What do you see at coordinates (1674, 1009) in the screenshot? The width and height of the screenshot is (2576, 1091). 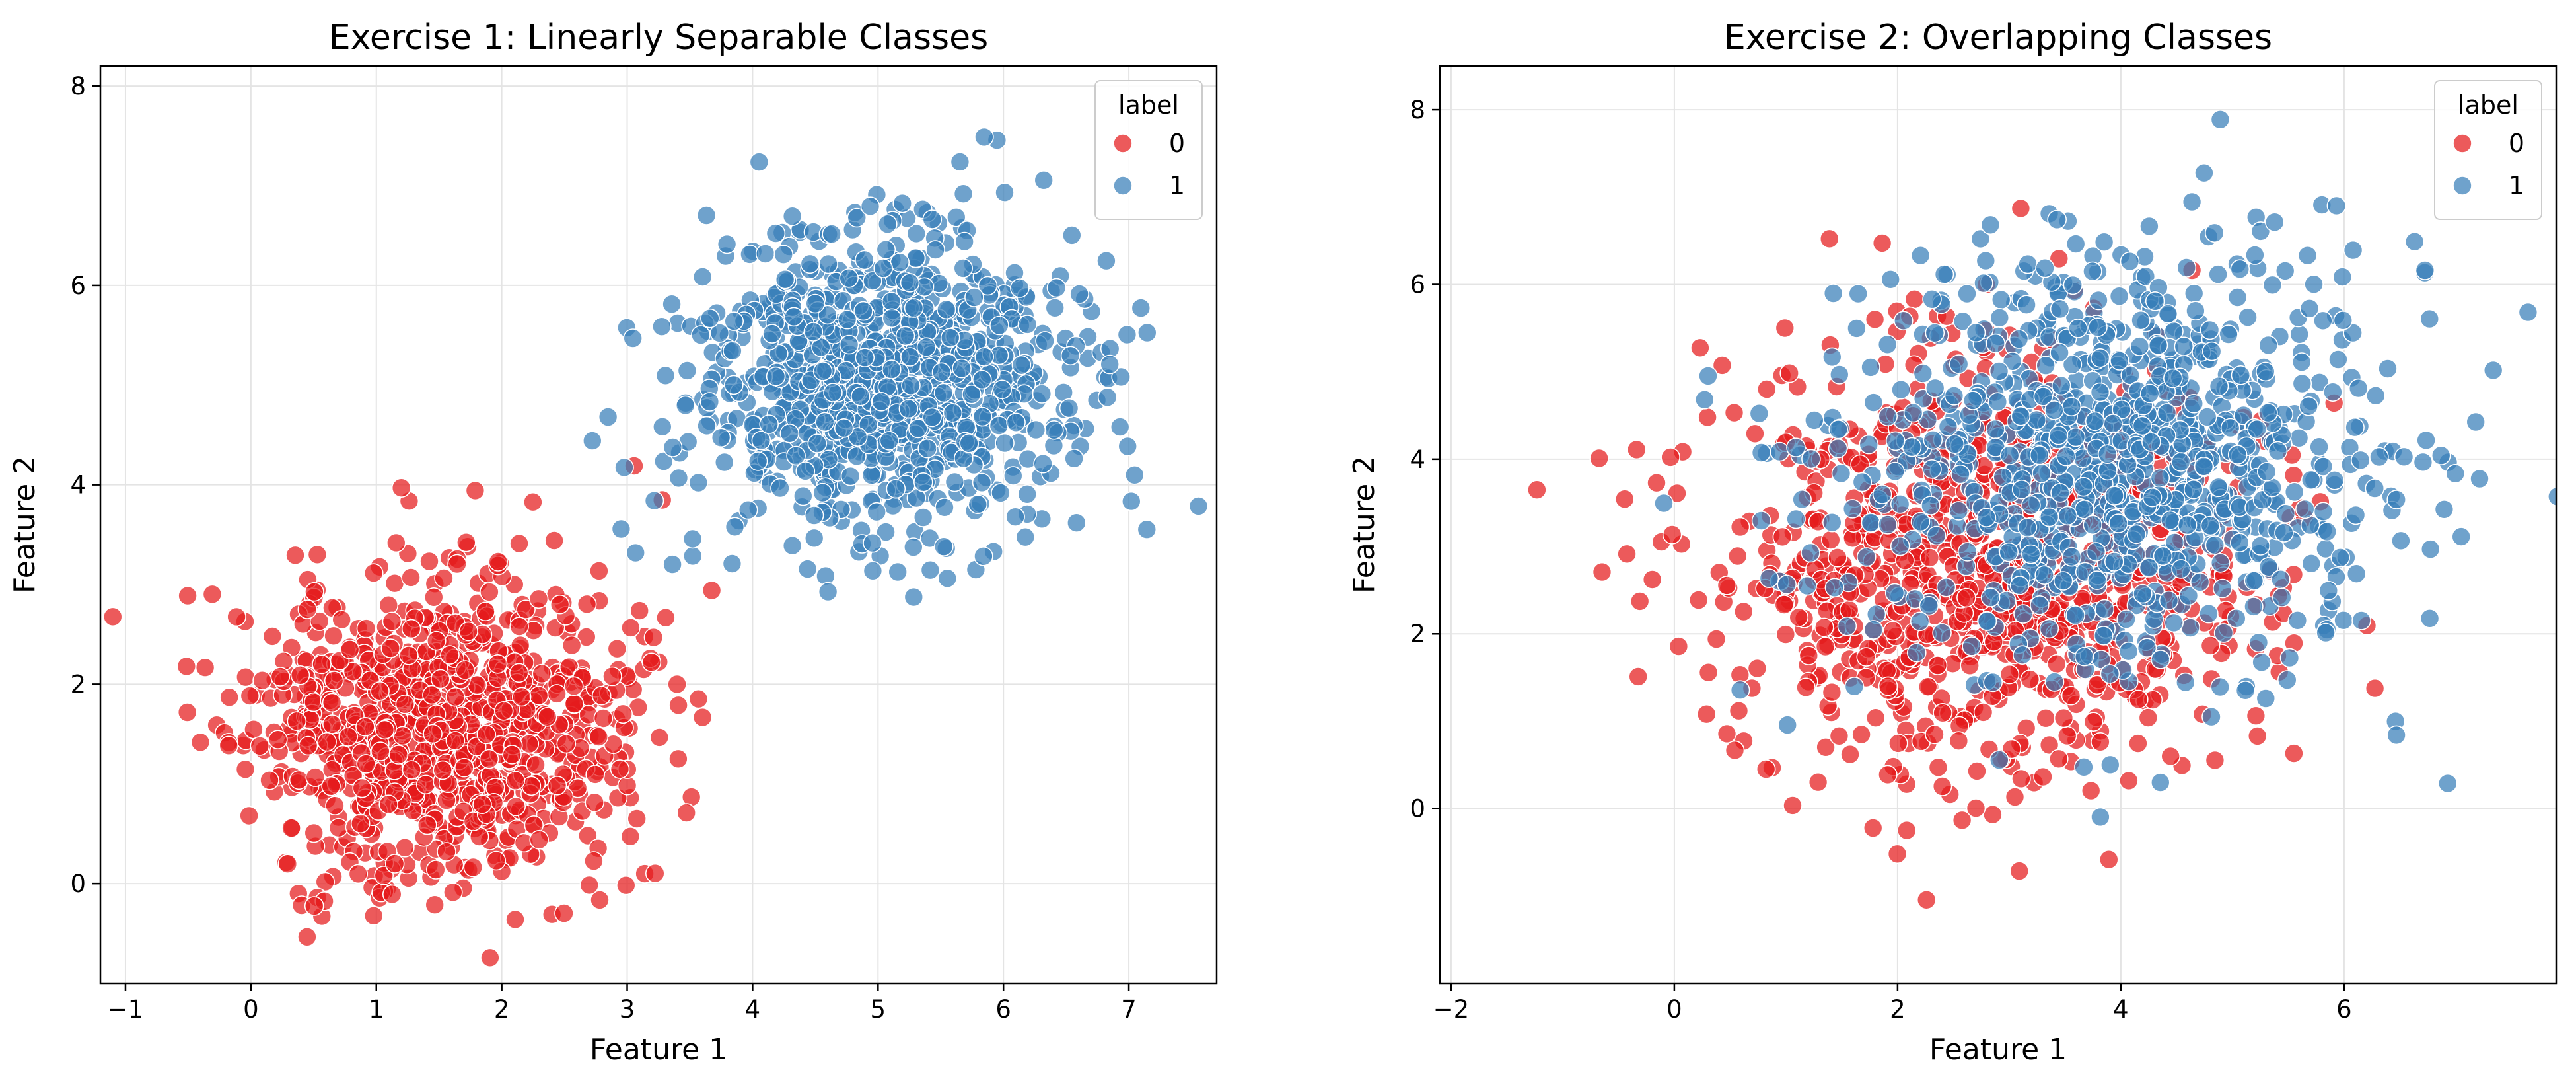 I see `x-tick-label: 0` at bounding box center [1674, 1009].